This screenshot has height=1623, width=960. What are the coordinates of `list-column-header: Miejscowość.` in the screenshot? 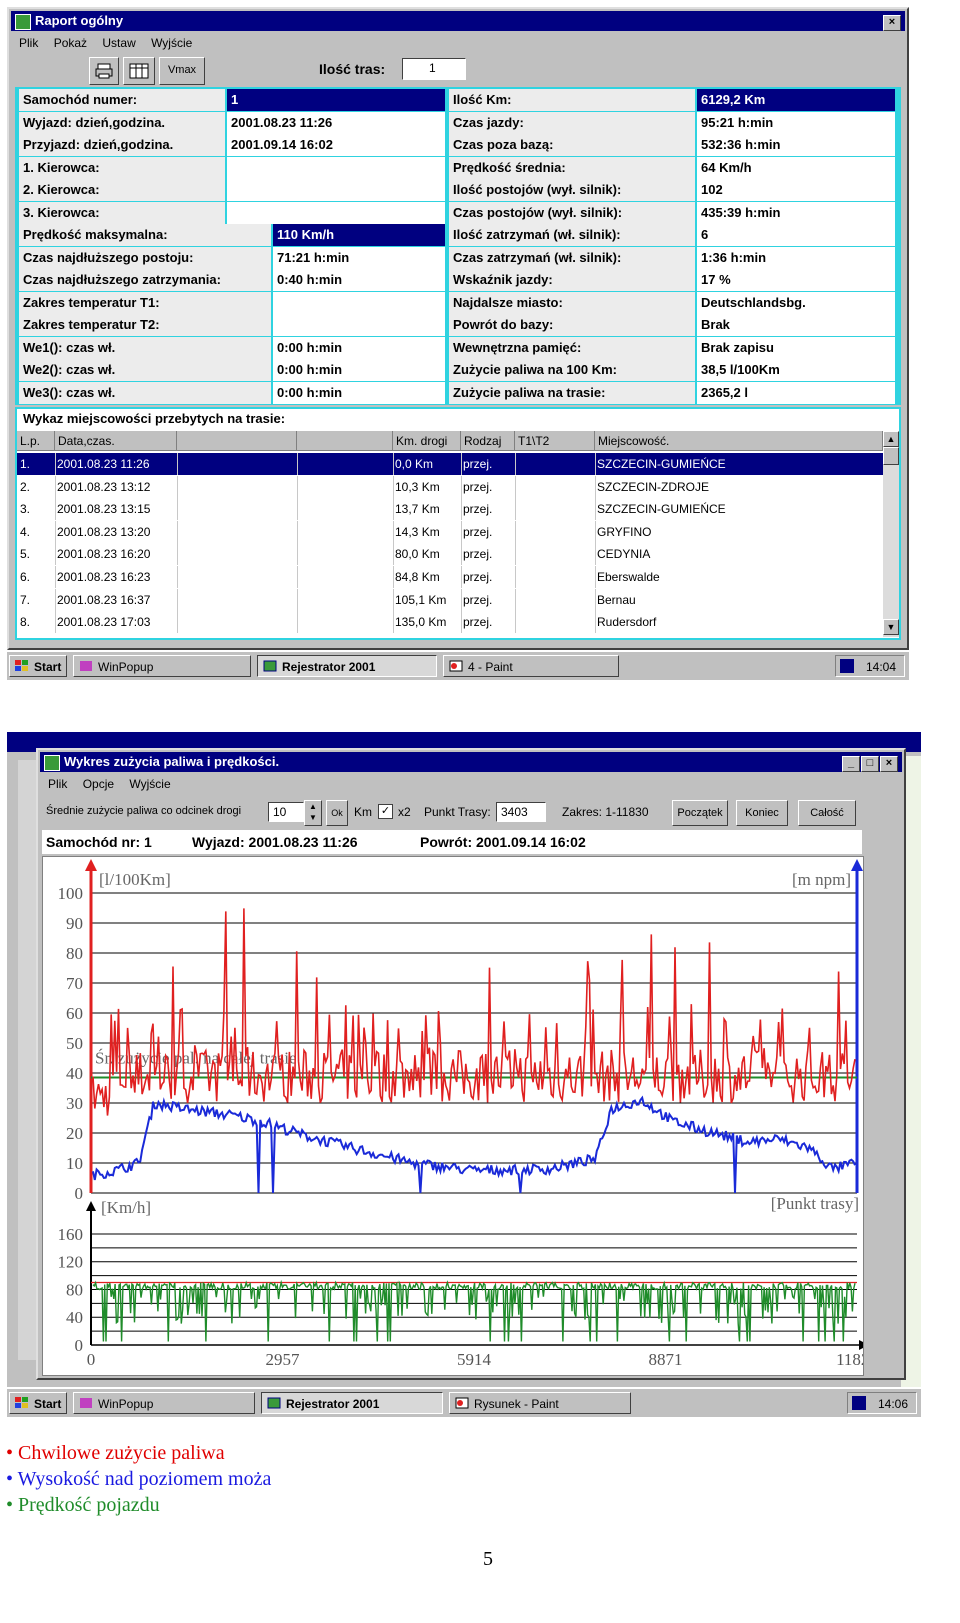 It's located at (739, 441).